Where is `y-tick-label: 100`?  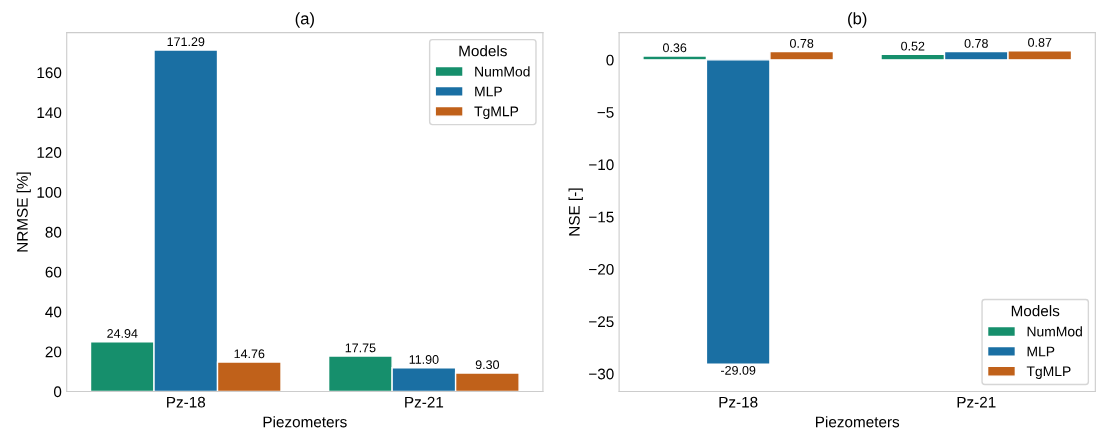
y-tick-label: 100 is located at coordinates (49, 192).